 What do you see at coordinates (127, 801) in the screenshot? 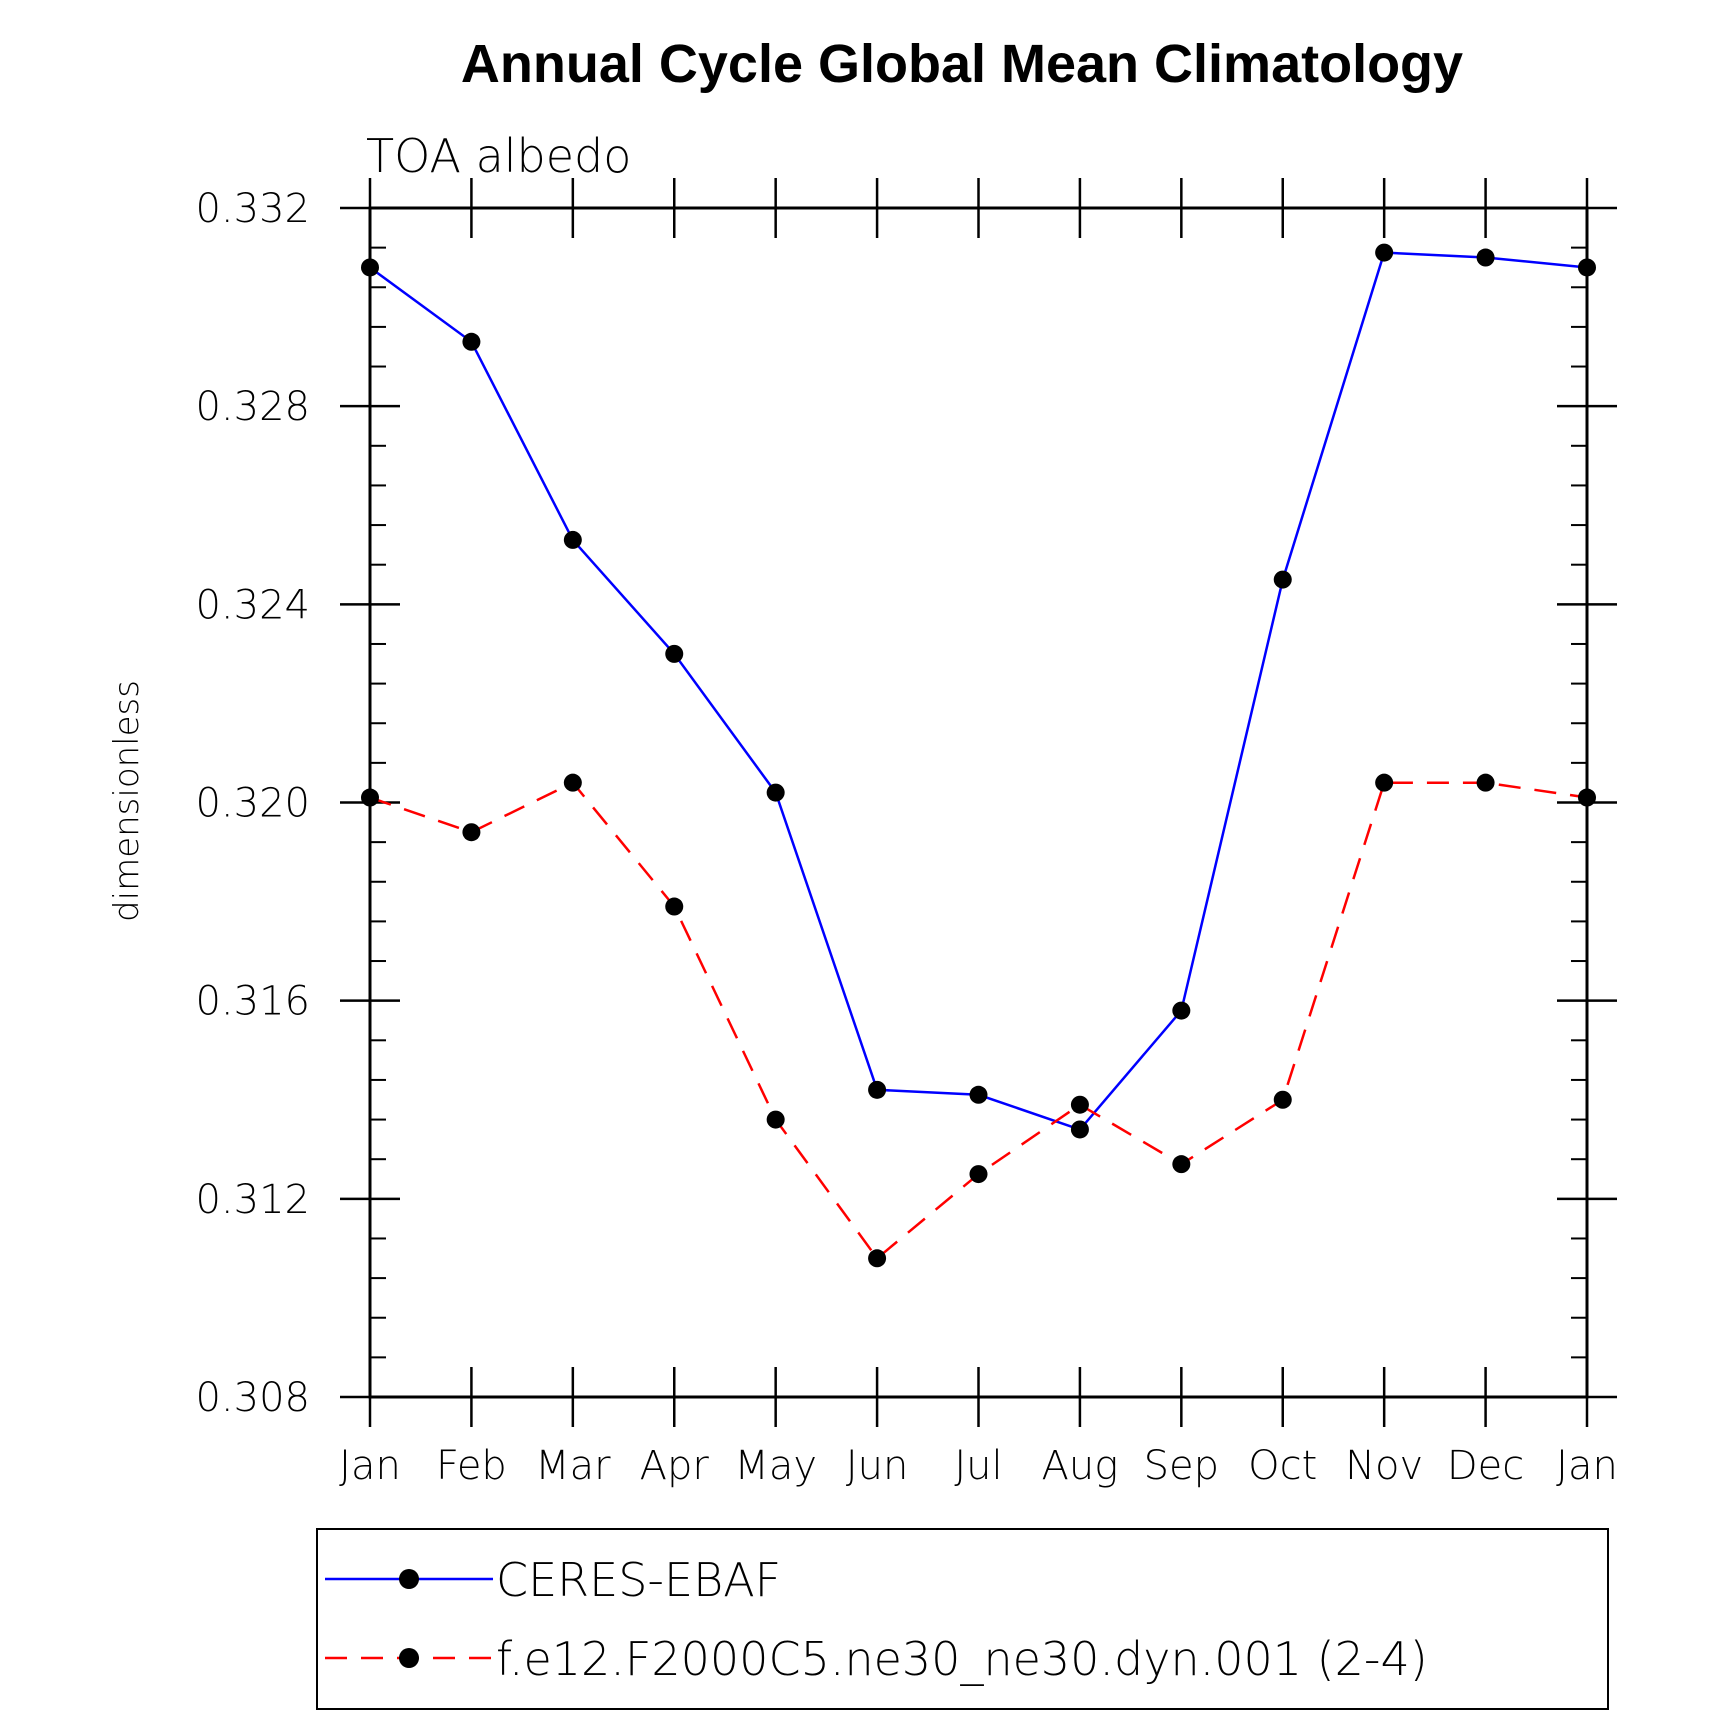
I see `y-axis-label: dimensionless` at bounding box center [127, 801].